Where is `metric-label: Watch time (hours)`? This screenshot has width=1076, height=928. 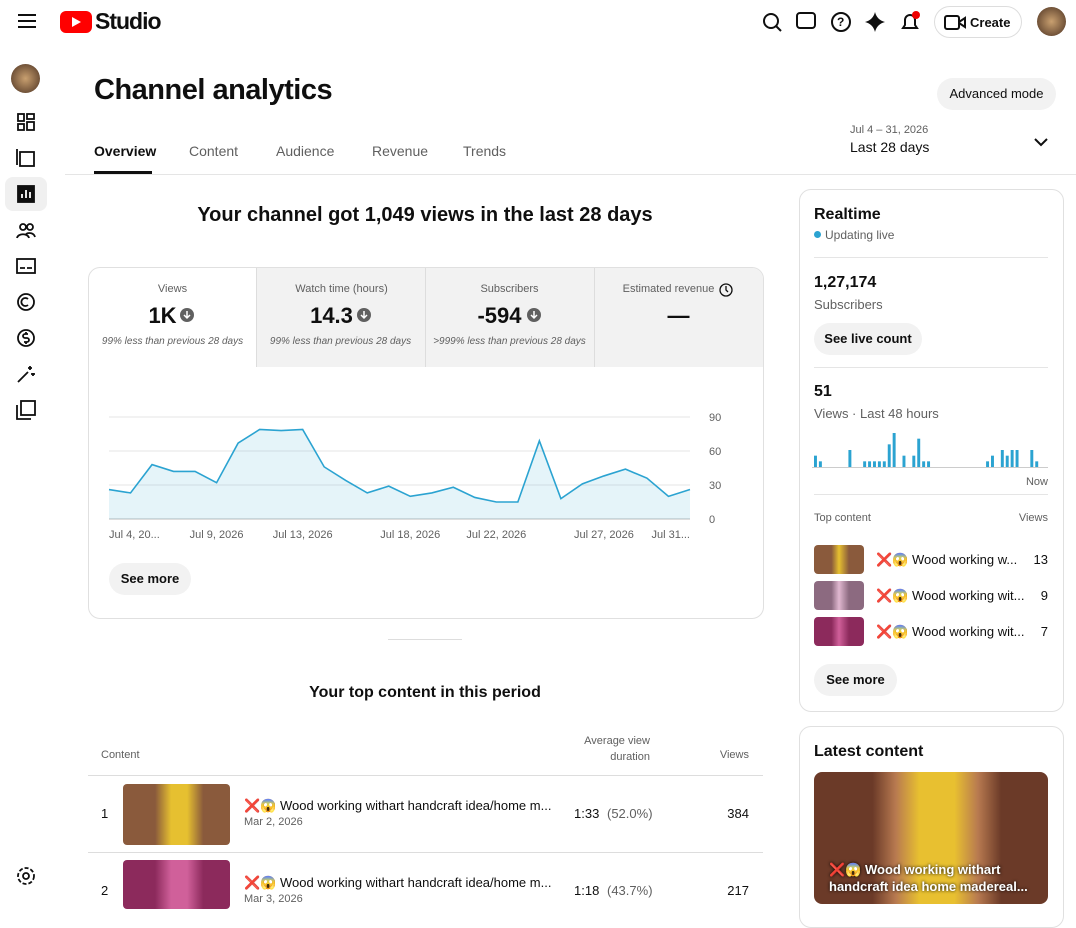 metric-label: Watch time (hours) is located at coordinates (341, 289).